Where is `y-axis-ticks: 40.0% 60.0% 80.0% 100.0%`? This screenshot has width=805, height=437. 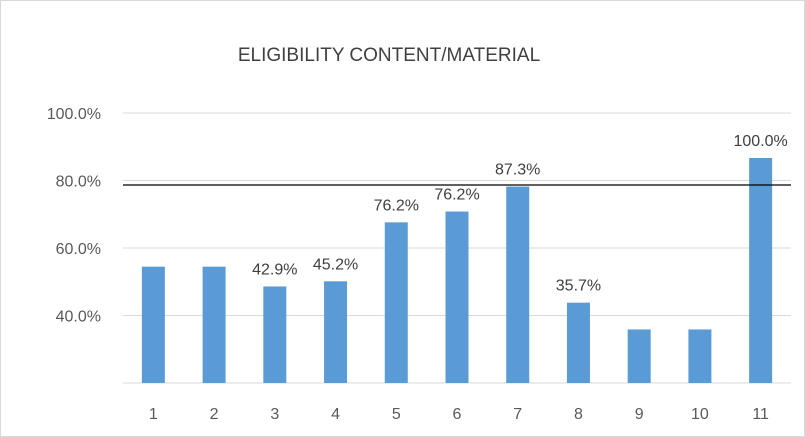
y-axis-ticks: 40.0% 60.0% 80.0% 100.0% is located at coordinates (74, 216).